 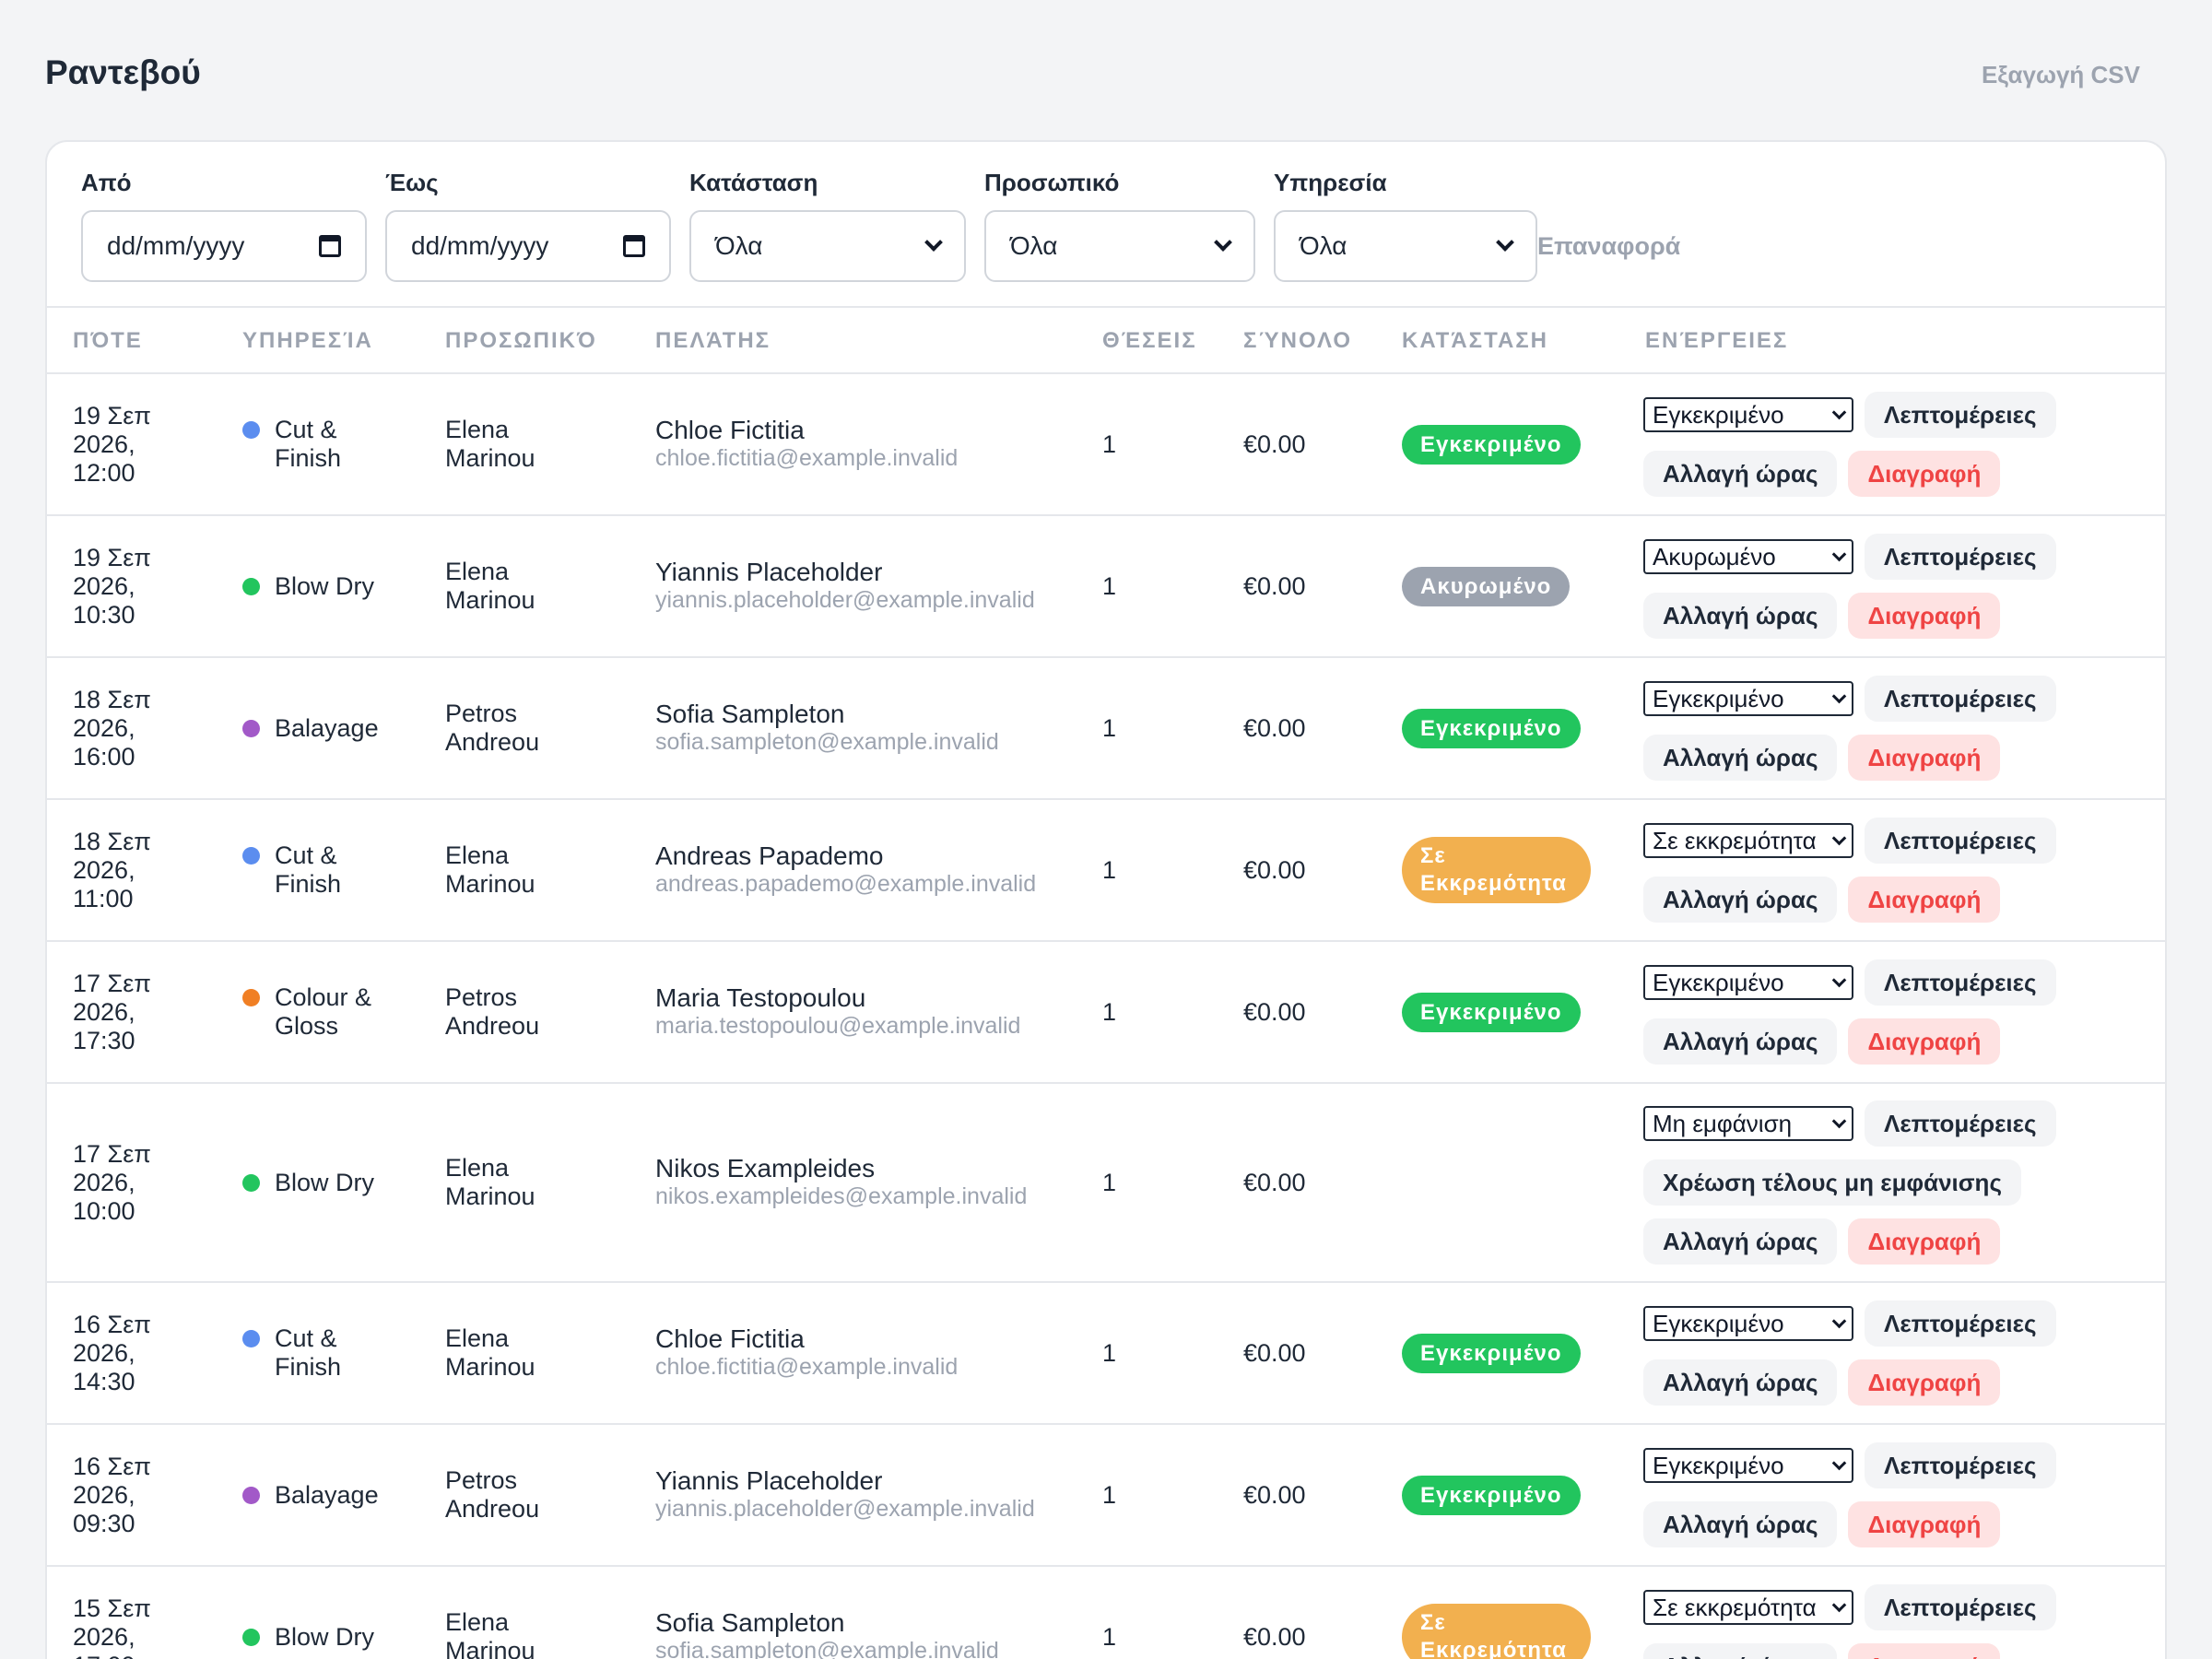 I want to click on date-to-input: dd/mm/yyyy, so click(x=528, y=246).